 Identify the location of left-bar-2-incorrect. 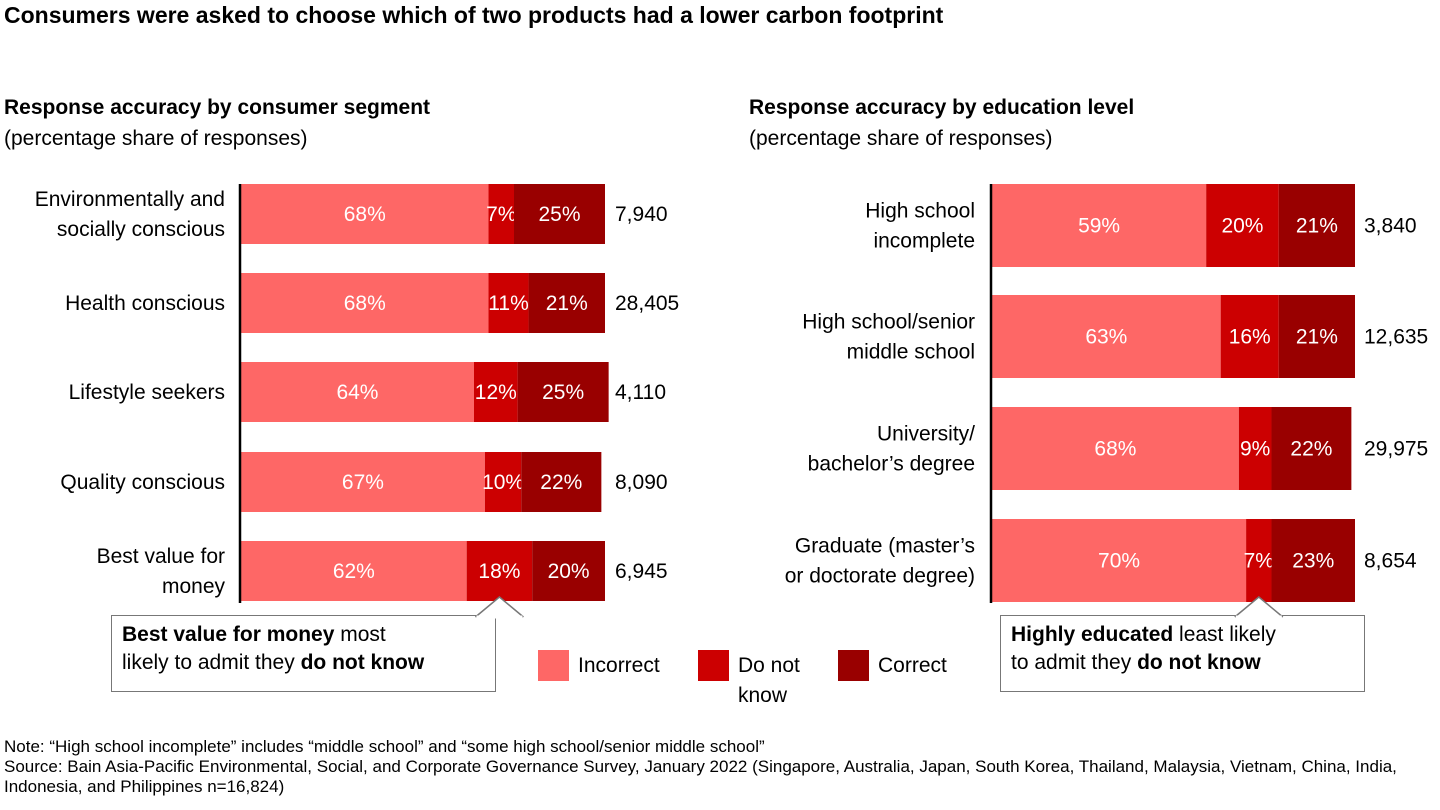
(365, 303).